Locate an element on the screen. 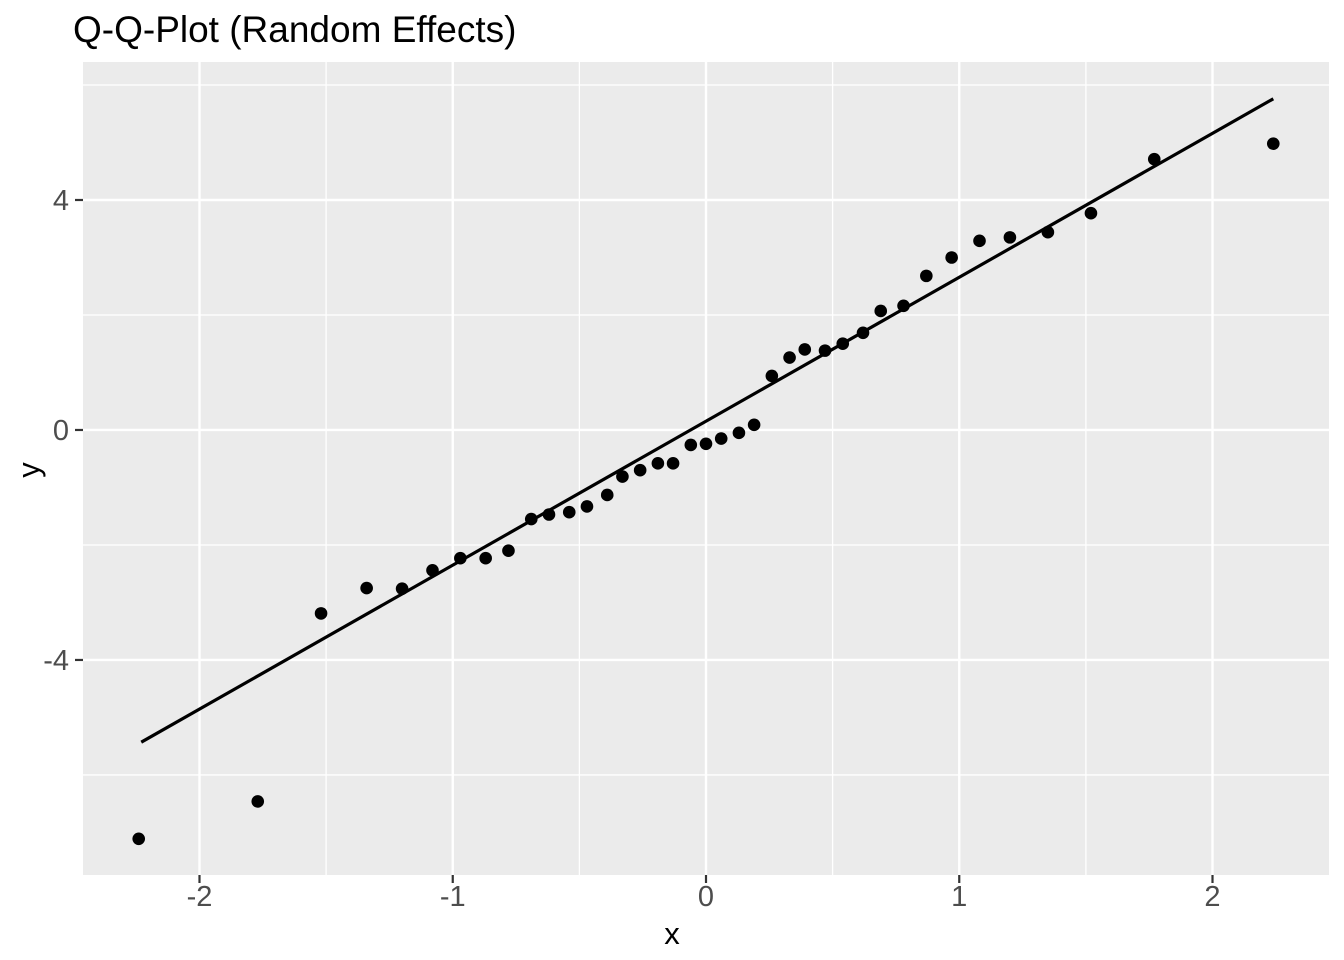  y-tick-label: 0 is located at coordinates (61, 431).